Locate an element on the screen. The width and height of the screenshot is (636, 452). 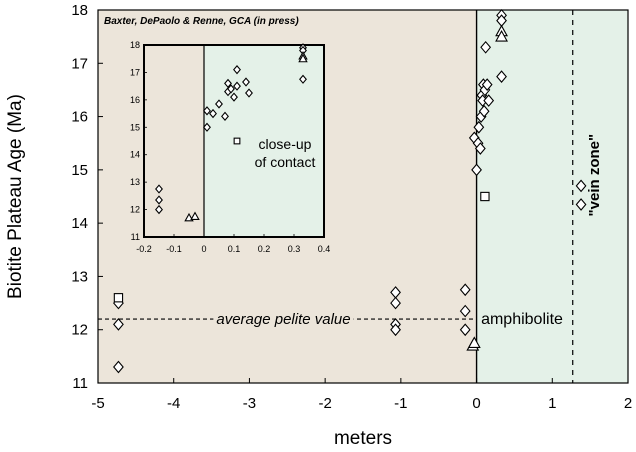
inset-y-tick-label: 12 is located at coordinates (135, 210).